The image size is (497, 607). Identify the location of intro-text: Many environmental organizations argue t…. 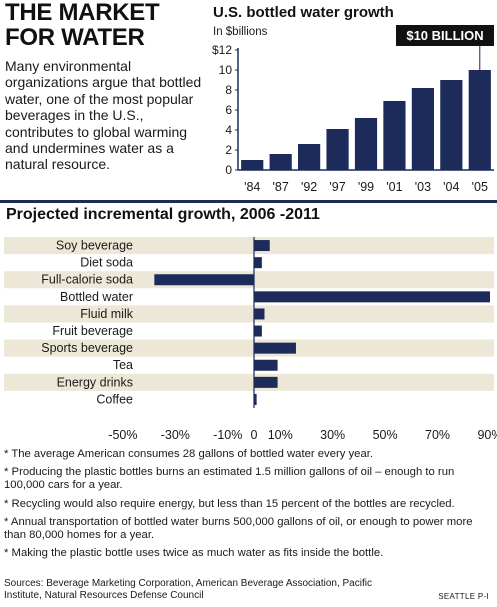
(103, 115).